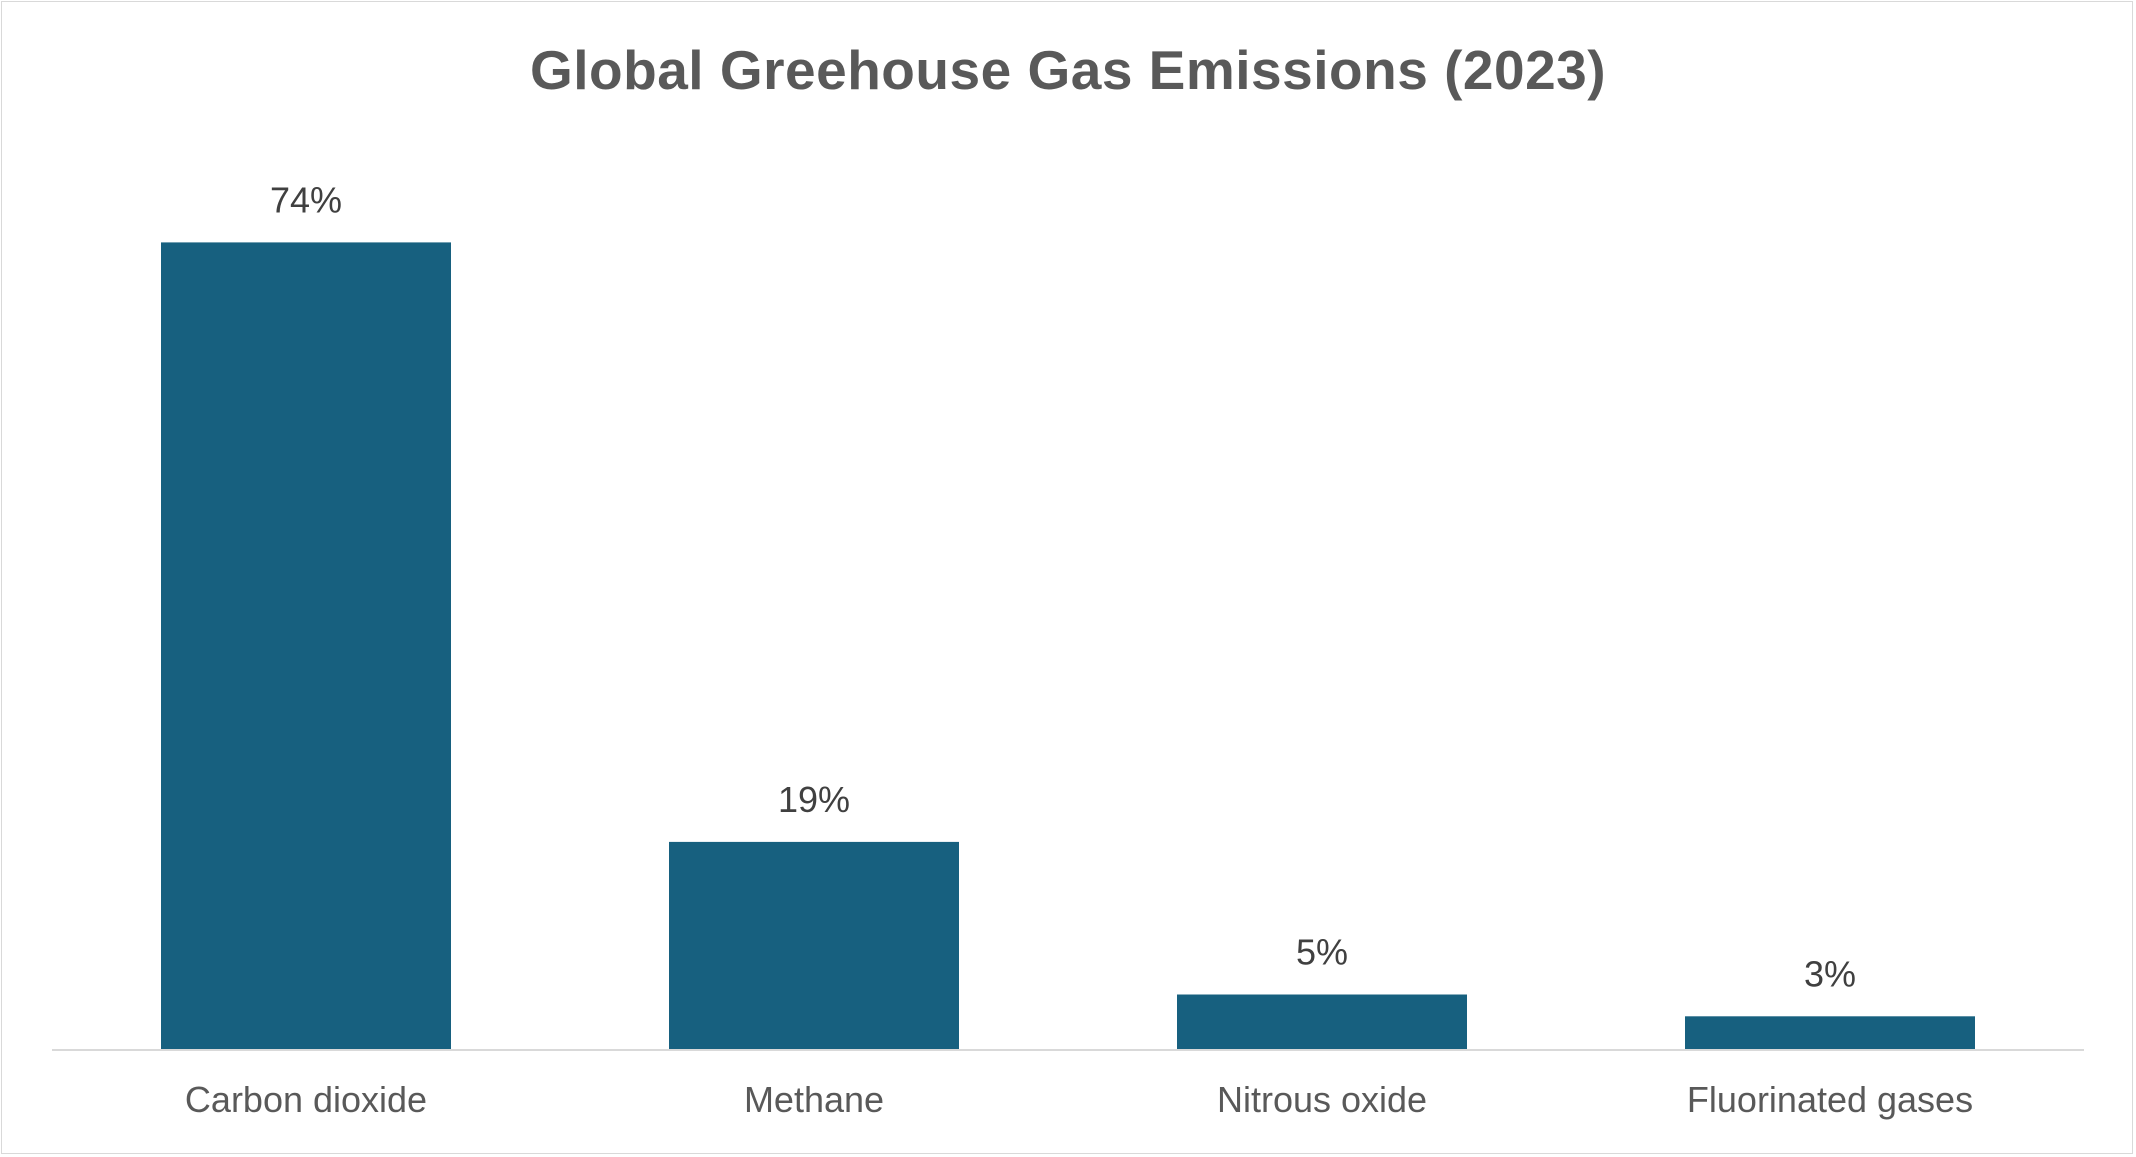  I want to click on data-label: 5%, so click(1322, 952).